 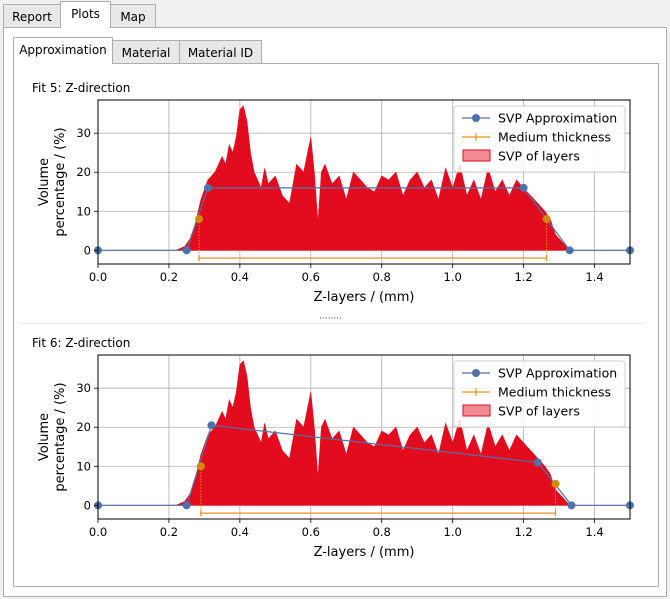 I want to click on tab-material-id: Material ID, so click(x=220, y=52).